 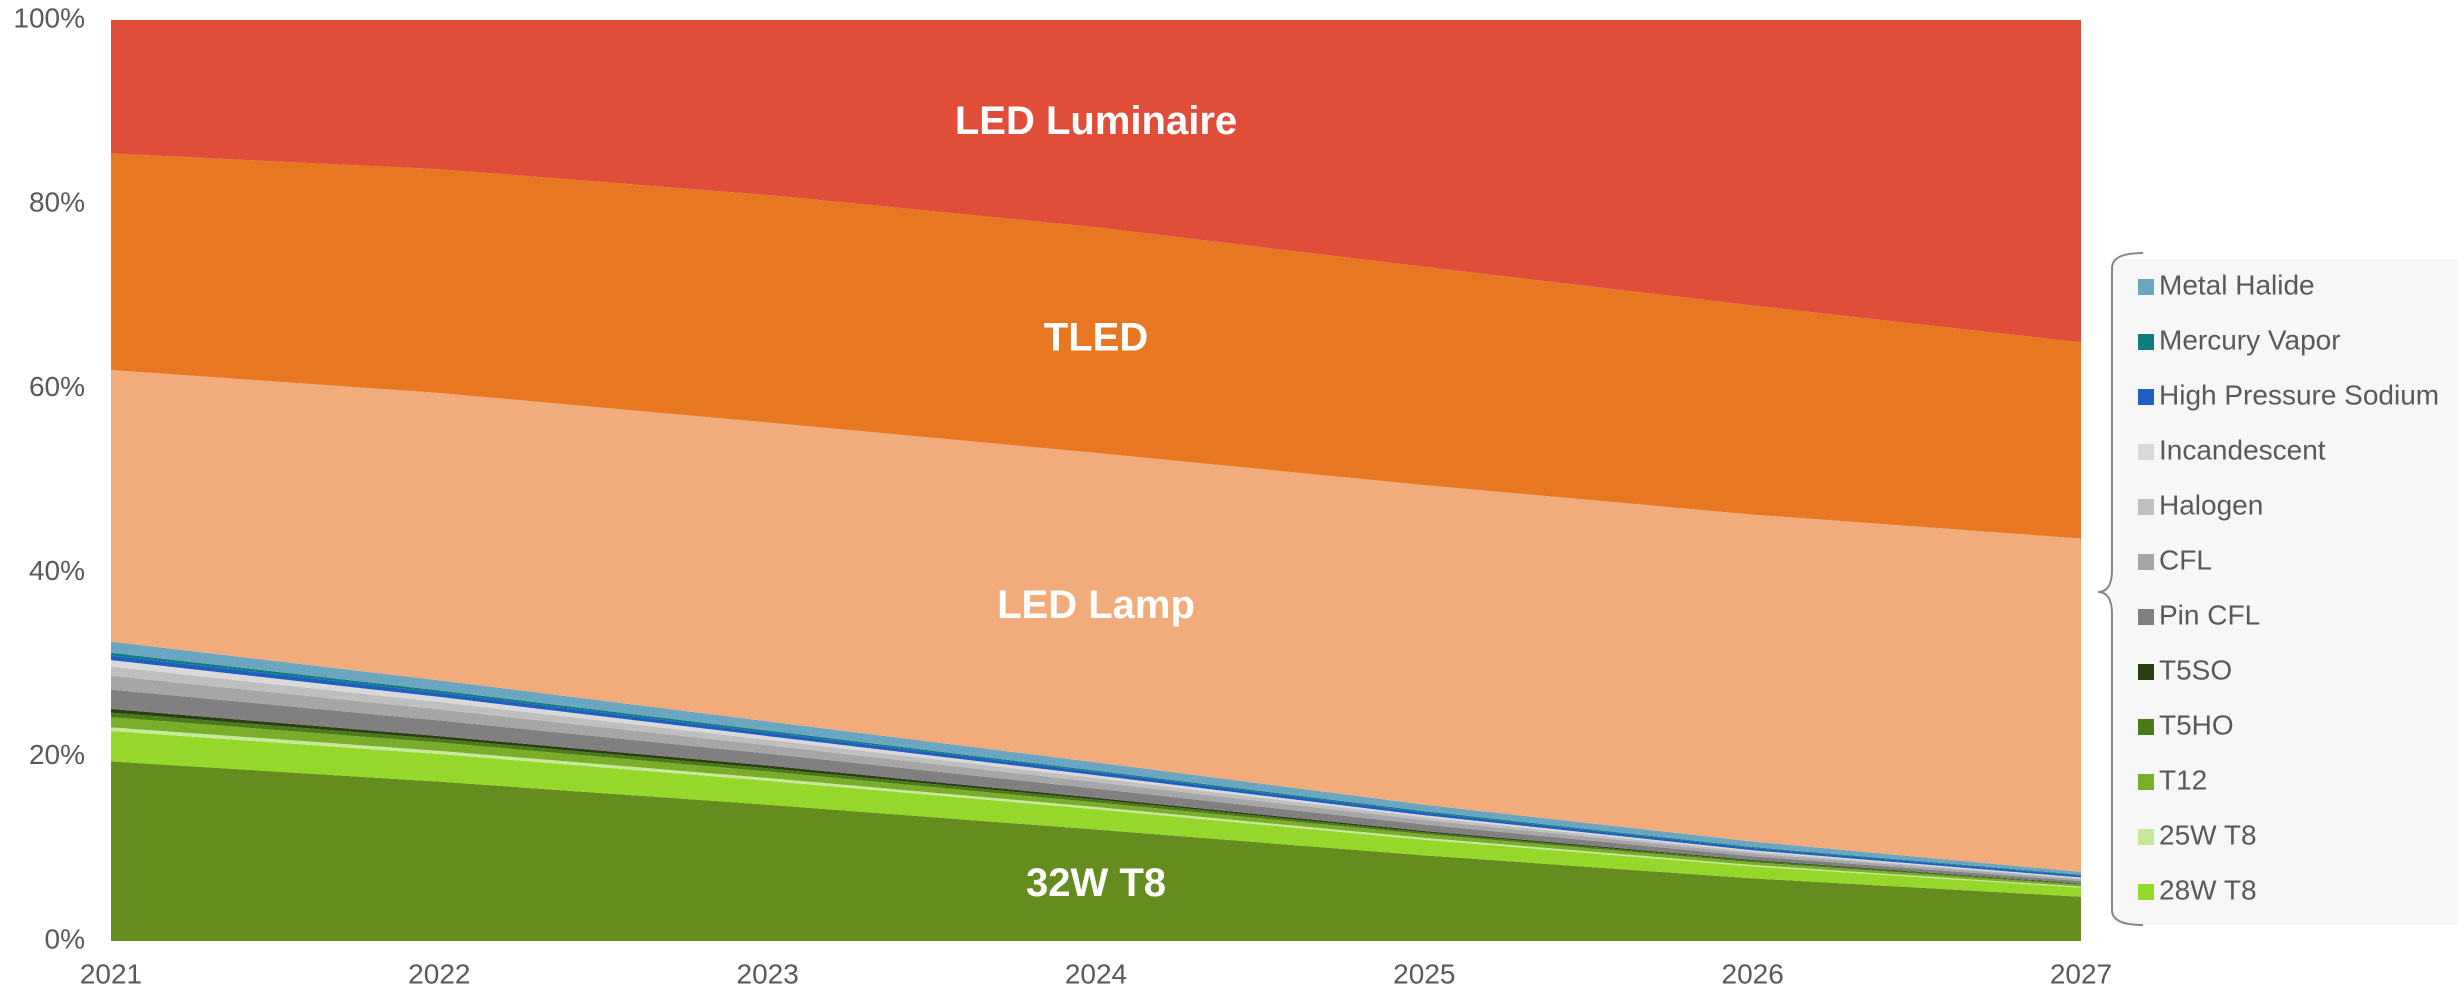 I want to click on legend-brace, so click(x=2120, y=589).